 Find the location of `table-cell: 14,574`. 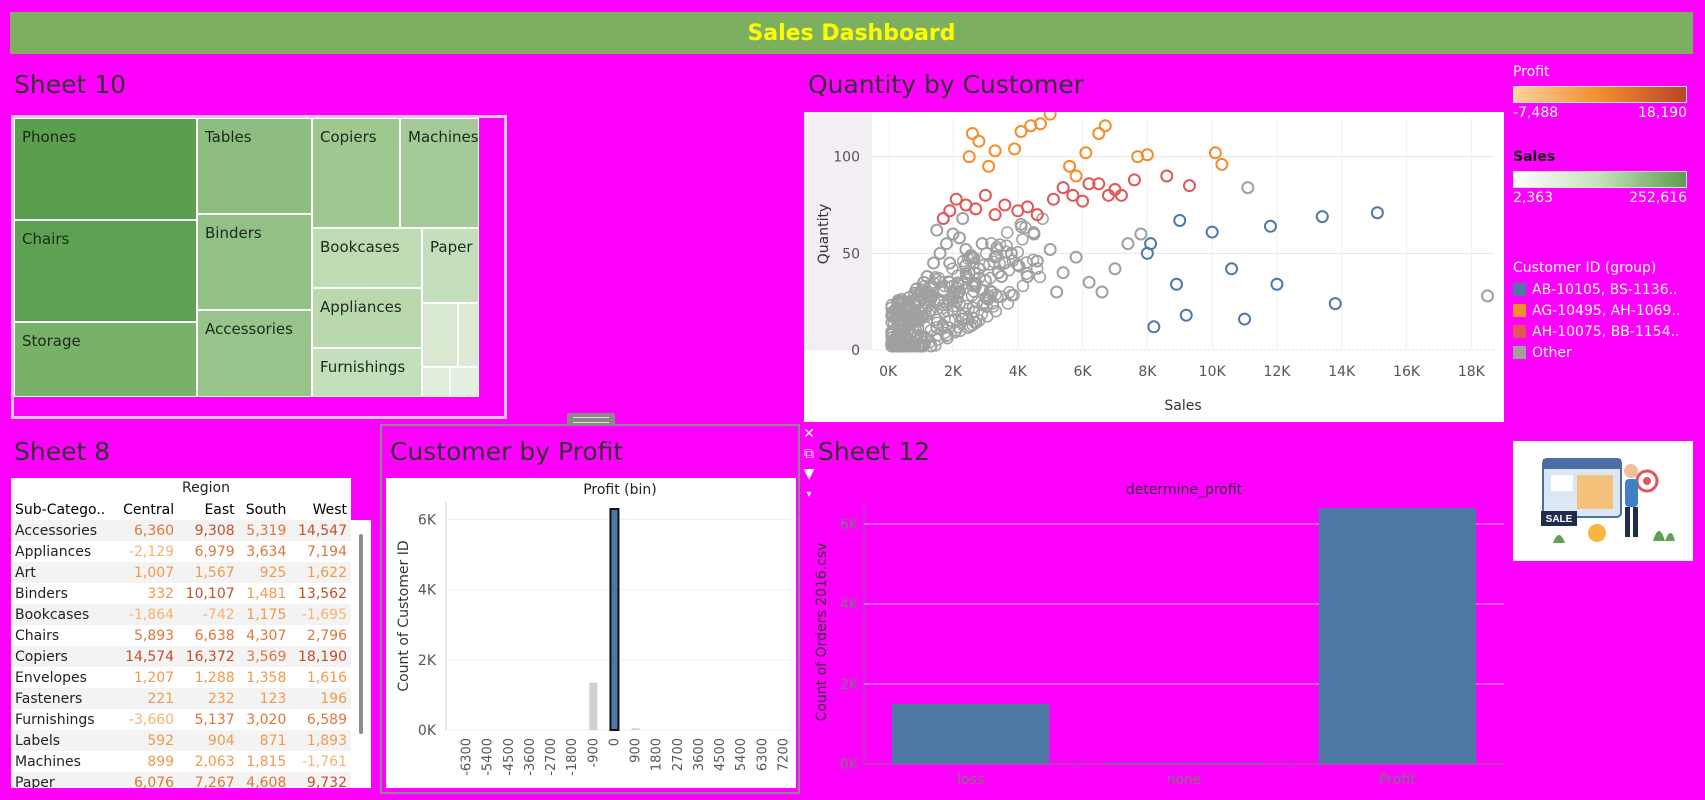

table-cell: 14,574 is located at coordinates (147, 656).